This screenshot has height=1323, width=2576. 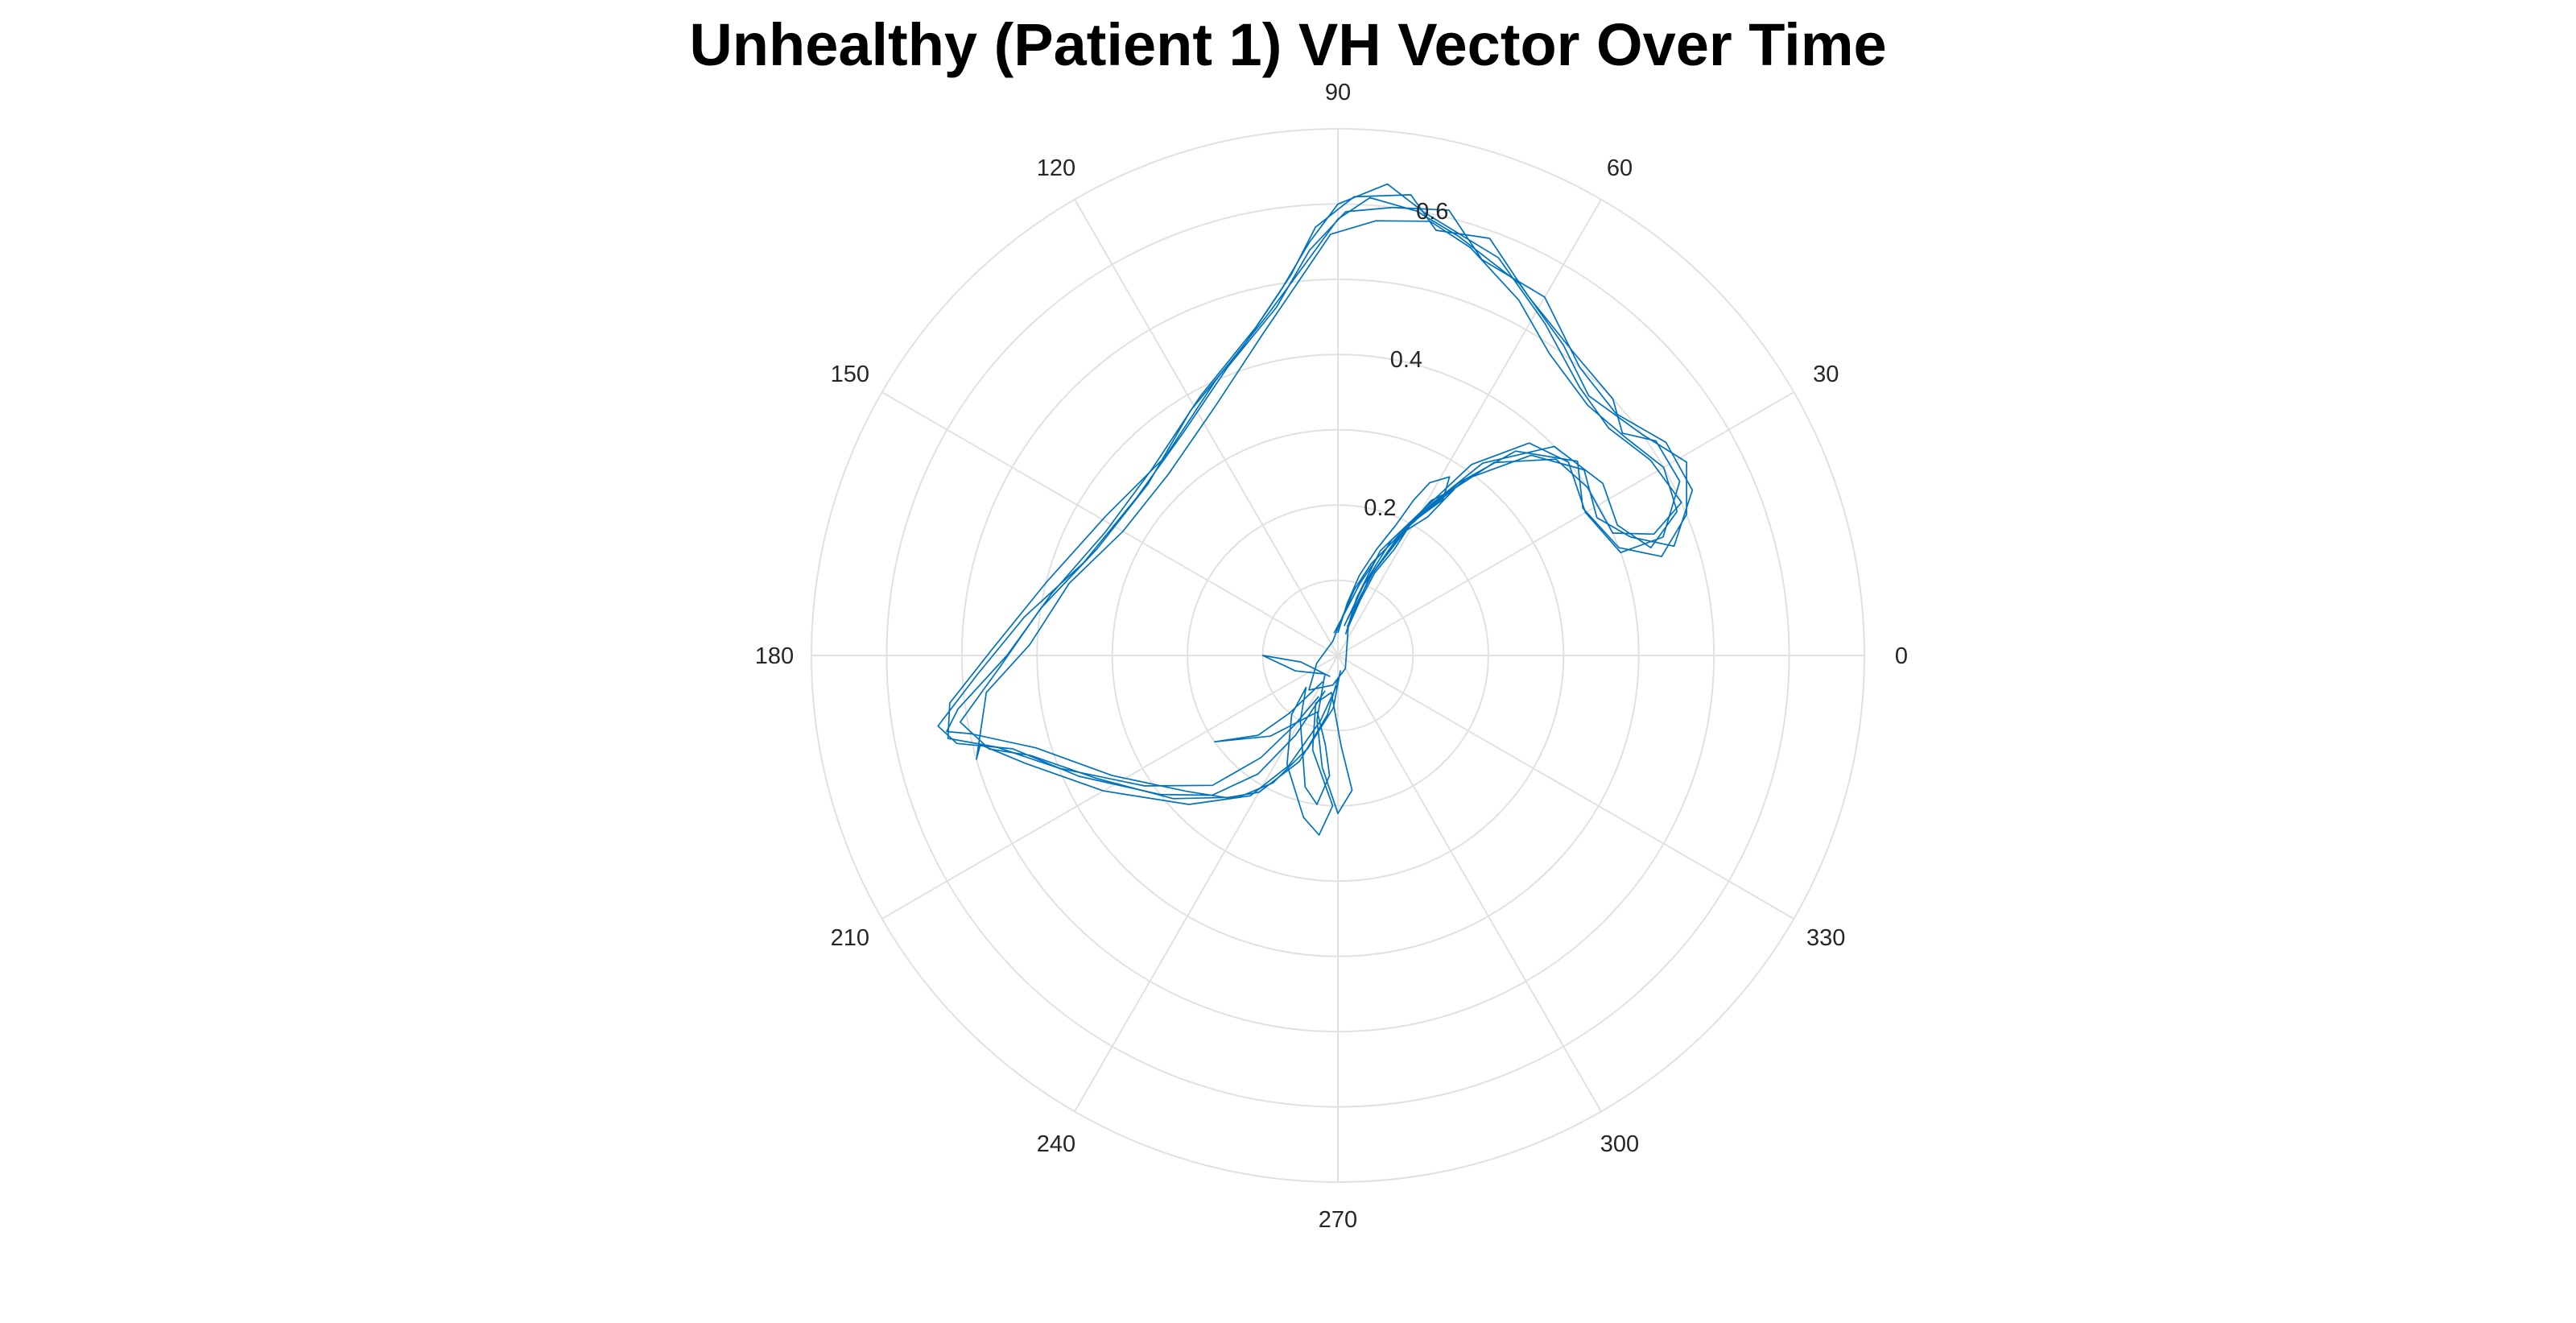 I want to click on angle-tick-label: 210, so click(x=850, y=938).